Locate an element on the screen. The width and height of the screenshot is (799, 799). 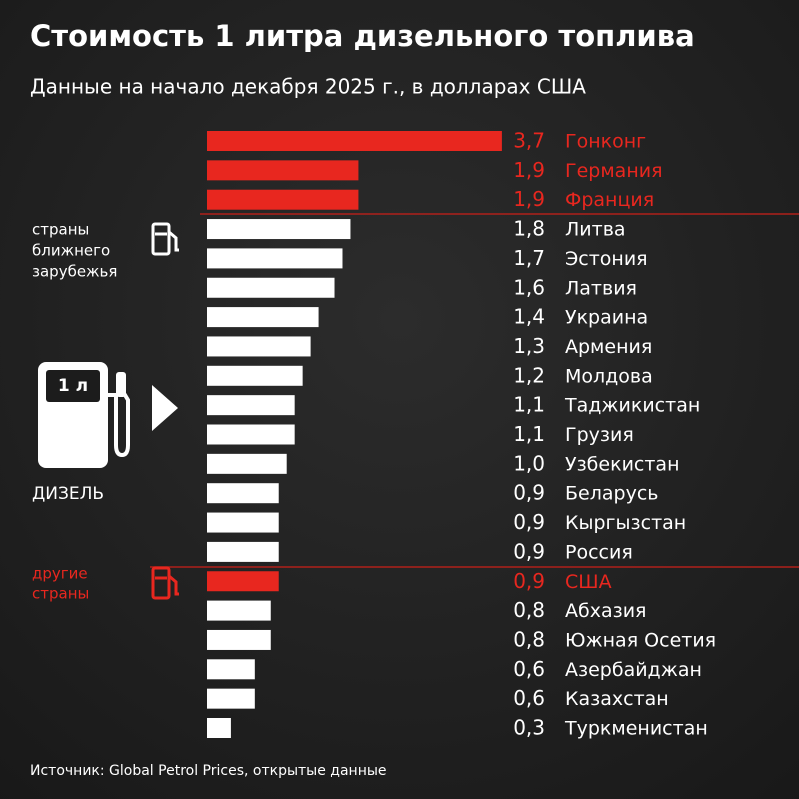
category-label: Армения is located at coordinates (608, 347).